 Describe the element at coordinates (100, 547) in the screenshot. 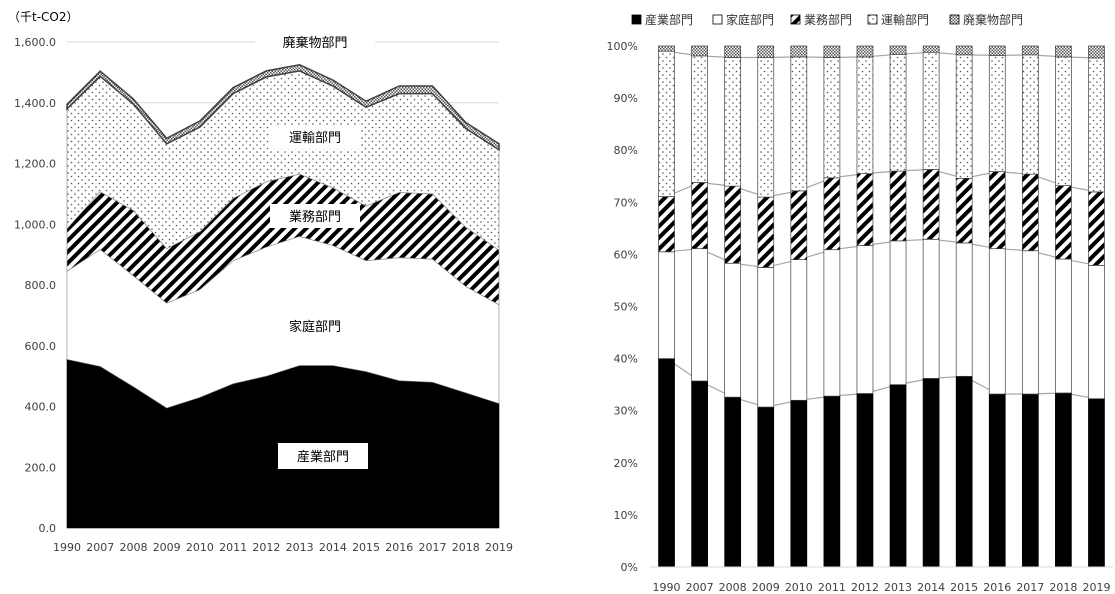

I see `x-tick-label: 2007` at that location.